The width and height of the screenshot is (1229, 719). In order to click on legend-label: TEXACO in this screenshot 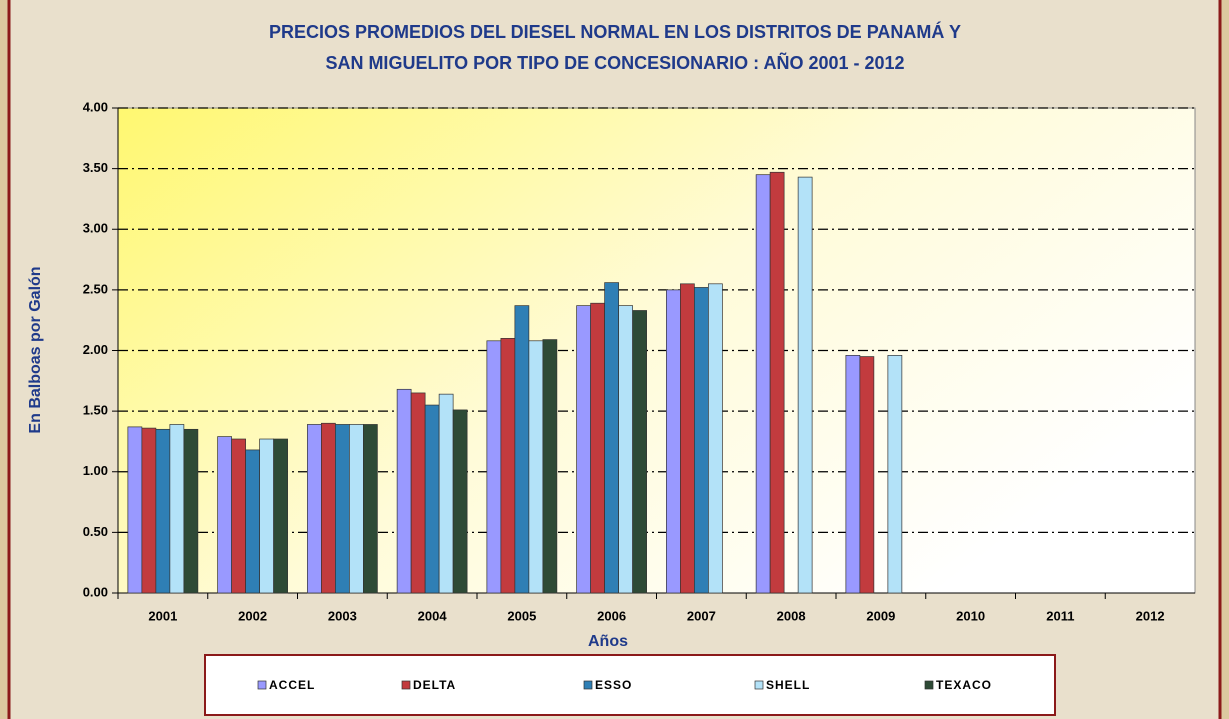, I will do `click(964, 685)`.